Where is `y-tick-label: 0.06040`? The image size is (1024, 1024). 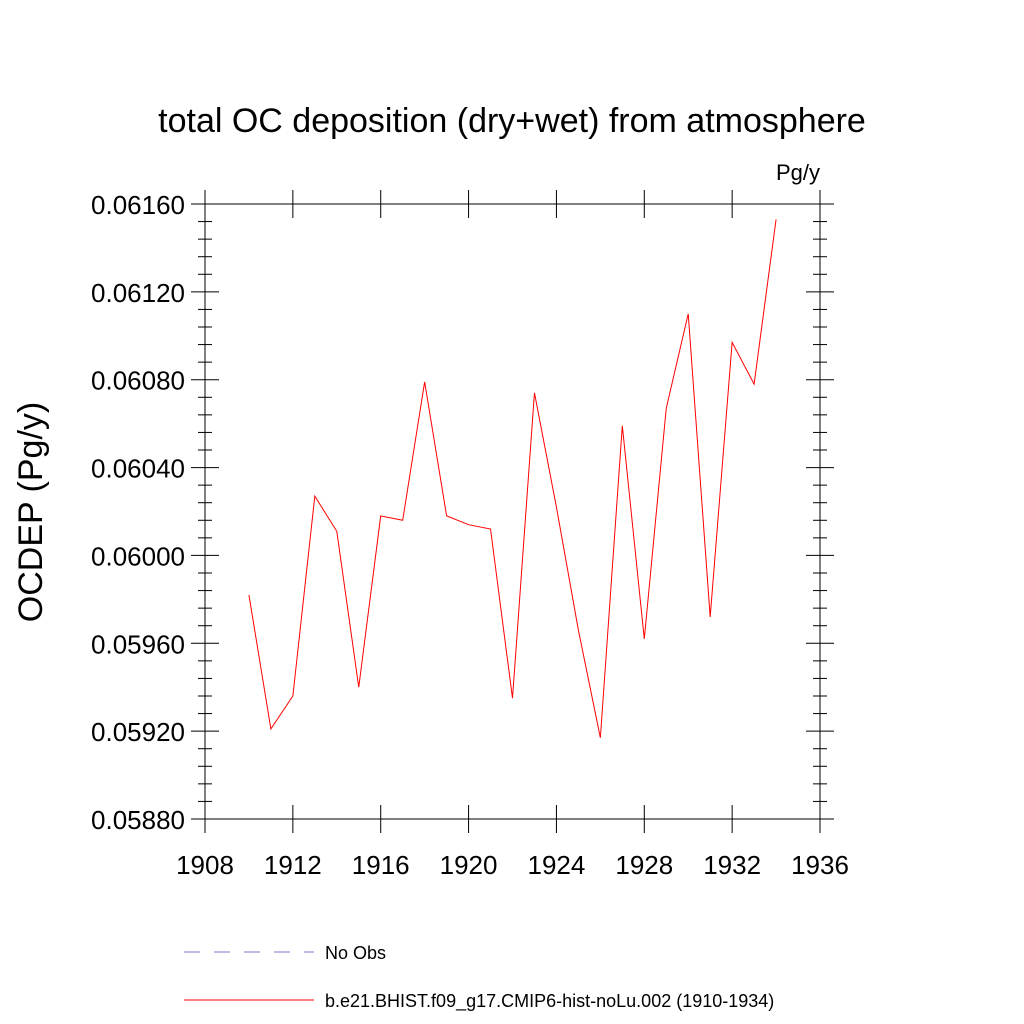
y-tick-label: 0.06040 is located at coordinates (138, 469).